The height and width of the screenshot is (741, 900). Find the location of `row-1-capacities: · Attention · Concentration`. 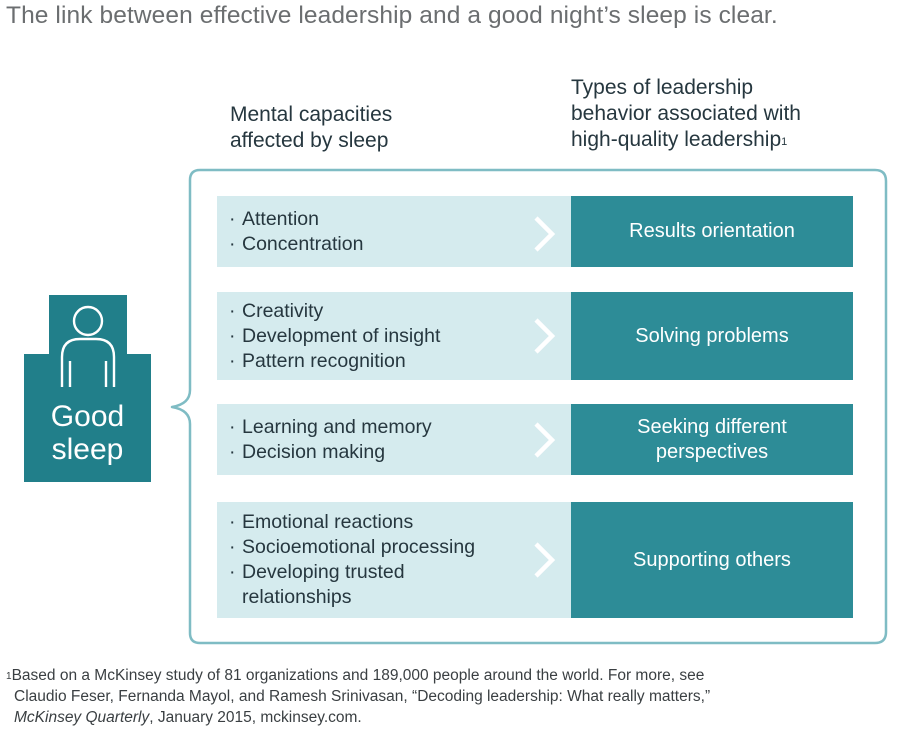

row-1-capacities: · Attention · Concentration is located at coordinates (394, 231).